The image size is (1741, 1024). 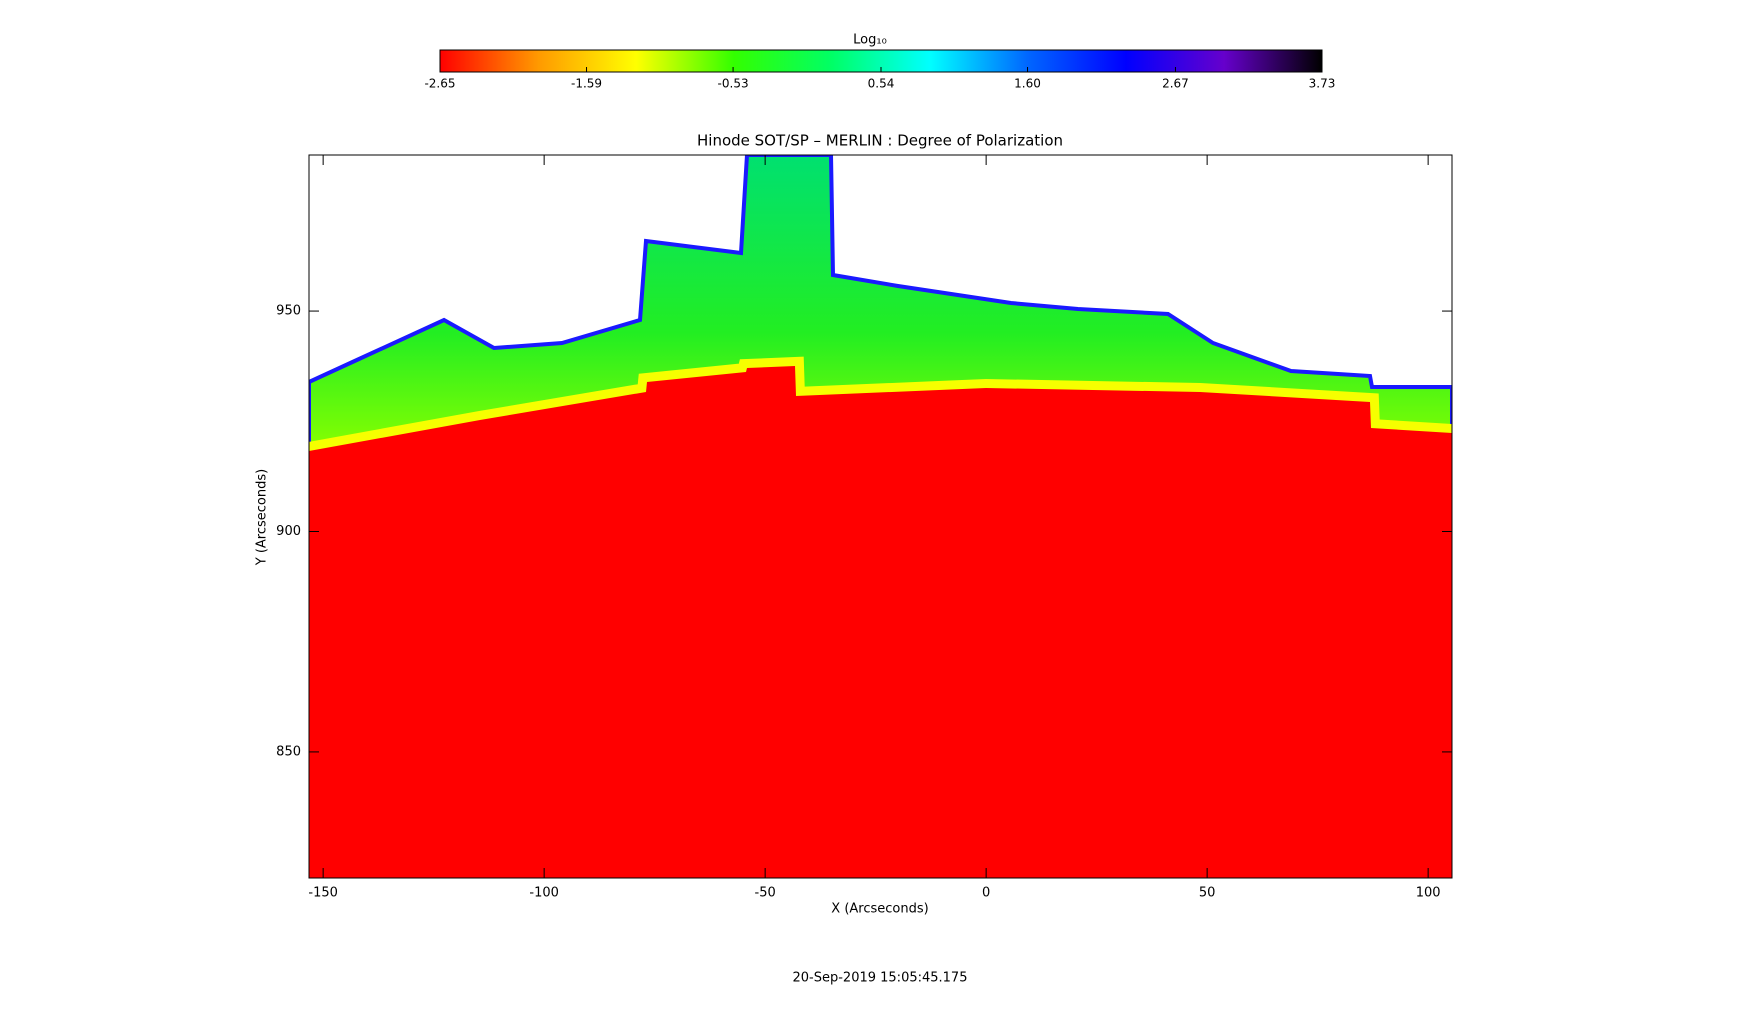 I want to click on x-tick-label: 0, so click(x=986, y=893).